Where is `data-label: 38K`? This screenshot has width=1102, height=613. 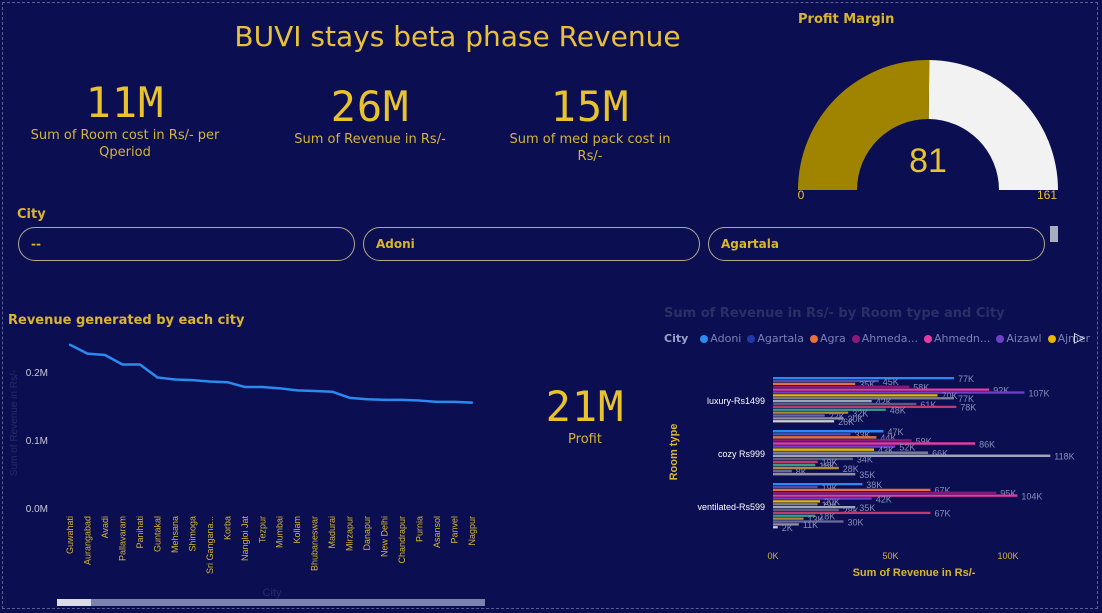 data-label: 38K is located at coordinates (874, 485).